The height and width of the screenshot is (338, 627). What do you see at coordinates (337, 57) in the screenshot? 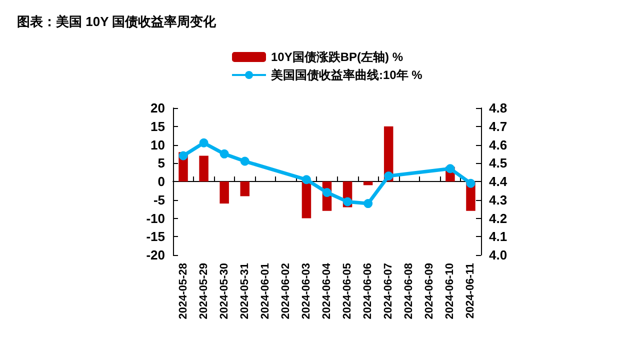
I see `legend-label: 10Y国债涨跌BP(左轴) %` at bounding box center [337, 57].